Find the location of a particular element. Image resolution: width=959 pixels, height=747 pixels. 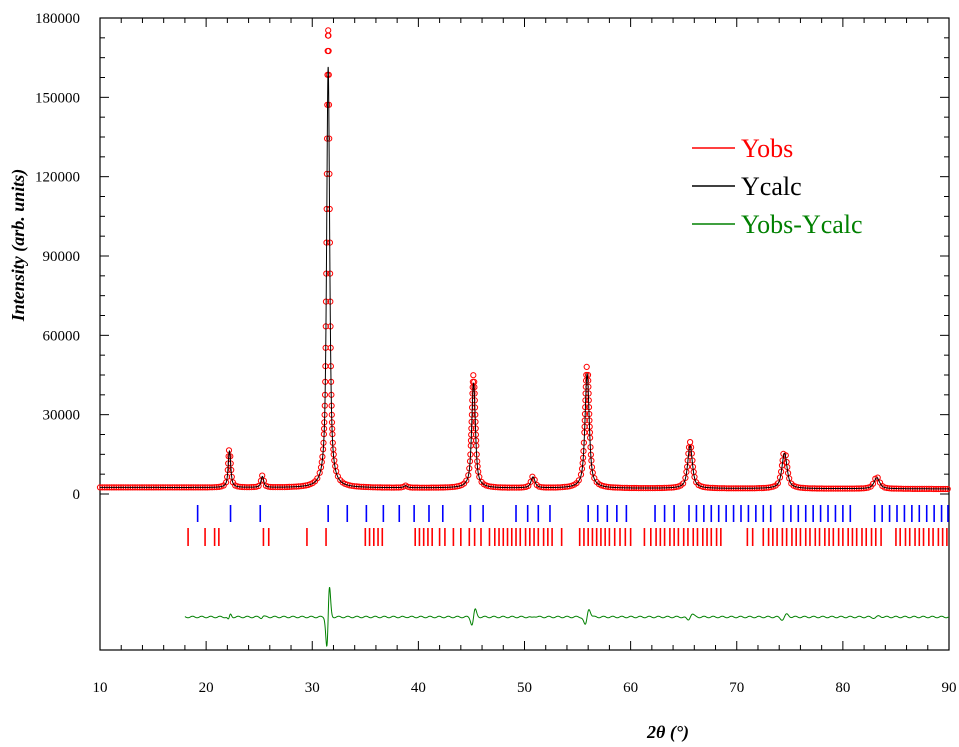

y-tick-label: 0 is located at coordinates (77, 495).